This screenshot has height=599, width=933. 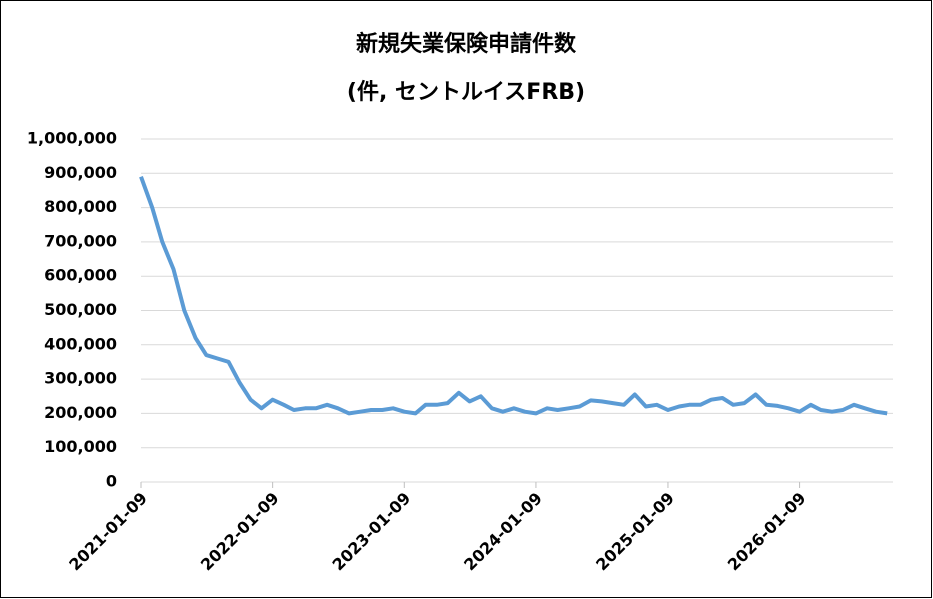 What do you see at coordinates (111, 481) in the screenshot?
I see `y-tick-label: 0` at bounding box center [111, 481].